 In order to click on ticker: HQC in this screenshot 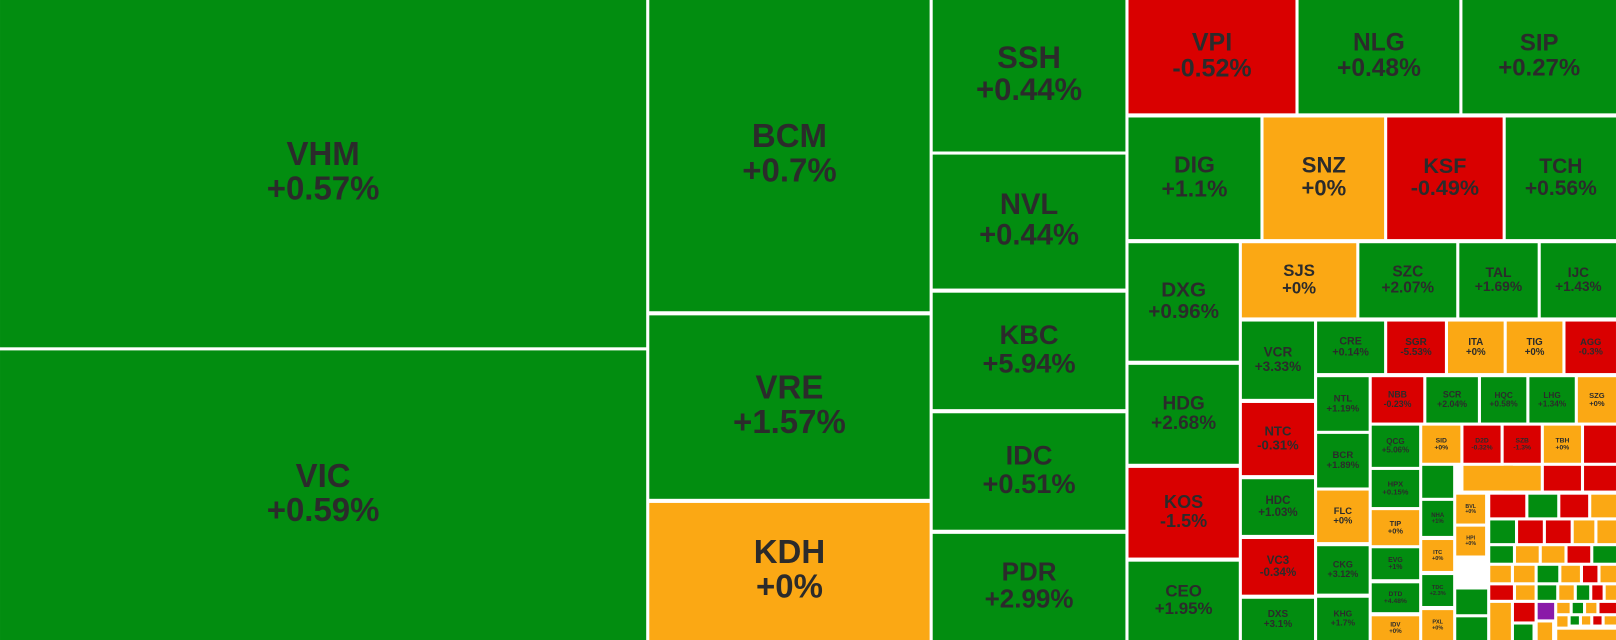, I will do `click(1503, 395)`.